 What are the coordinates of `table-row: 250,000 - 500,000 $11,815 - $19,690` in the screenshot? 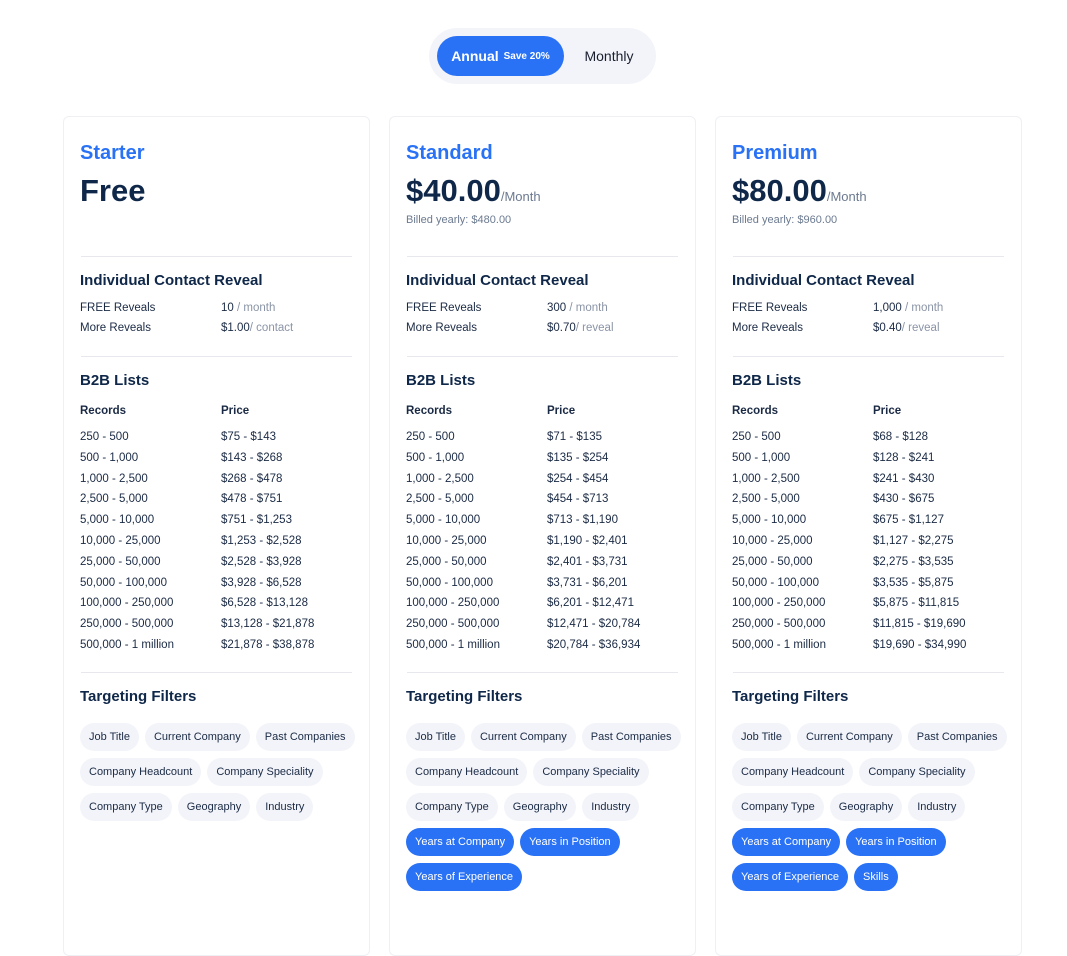 It's located at (868, 627).